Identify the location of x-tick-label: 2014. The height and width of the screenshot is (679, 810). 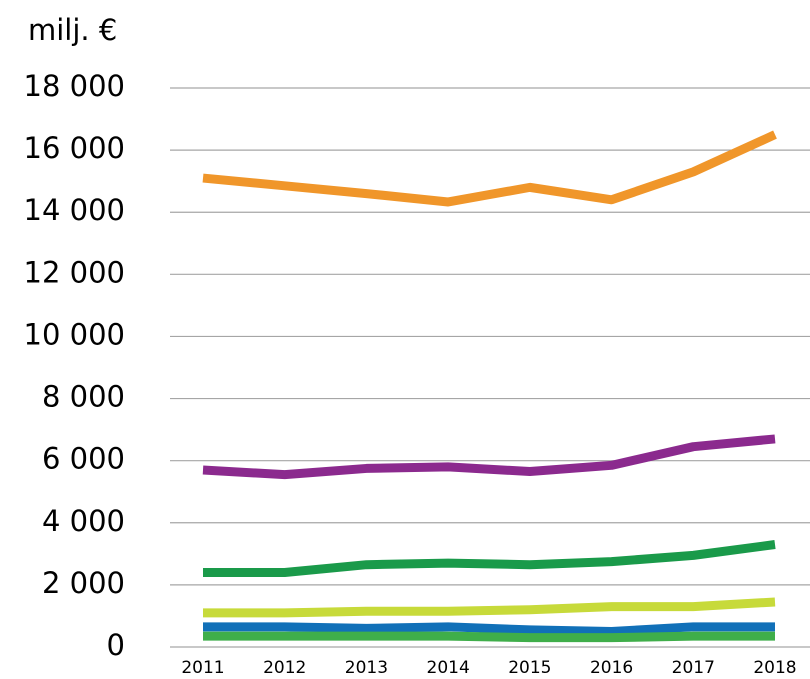
(448, 668).